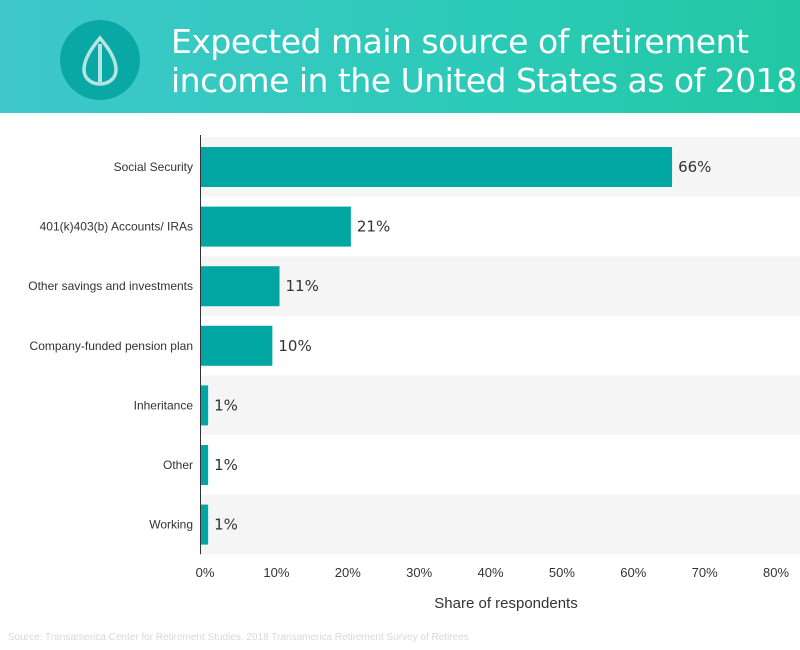 The image size is (800, 650). Describe the element at coordinates (373, 227) in the screenshot. I see `data-label: 21%` at that location.